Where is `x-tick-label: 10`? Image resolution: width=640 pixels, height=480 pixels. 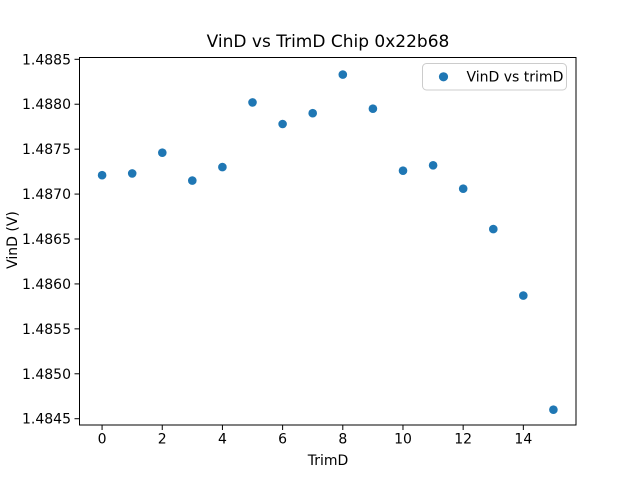 x-tick-label: 10 is located at coordinates (403, 440).